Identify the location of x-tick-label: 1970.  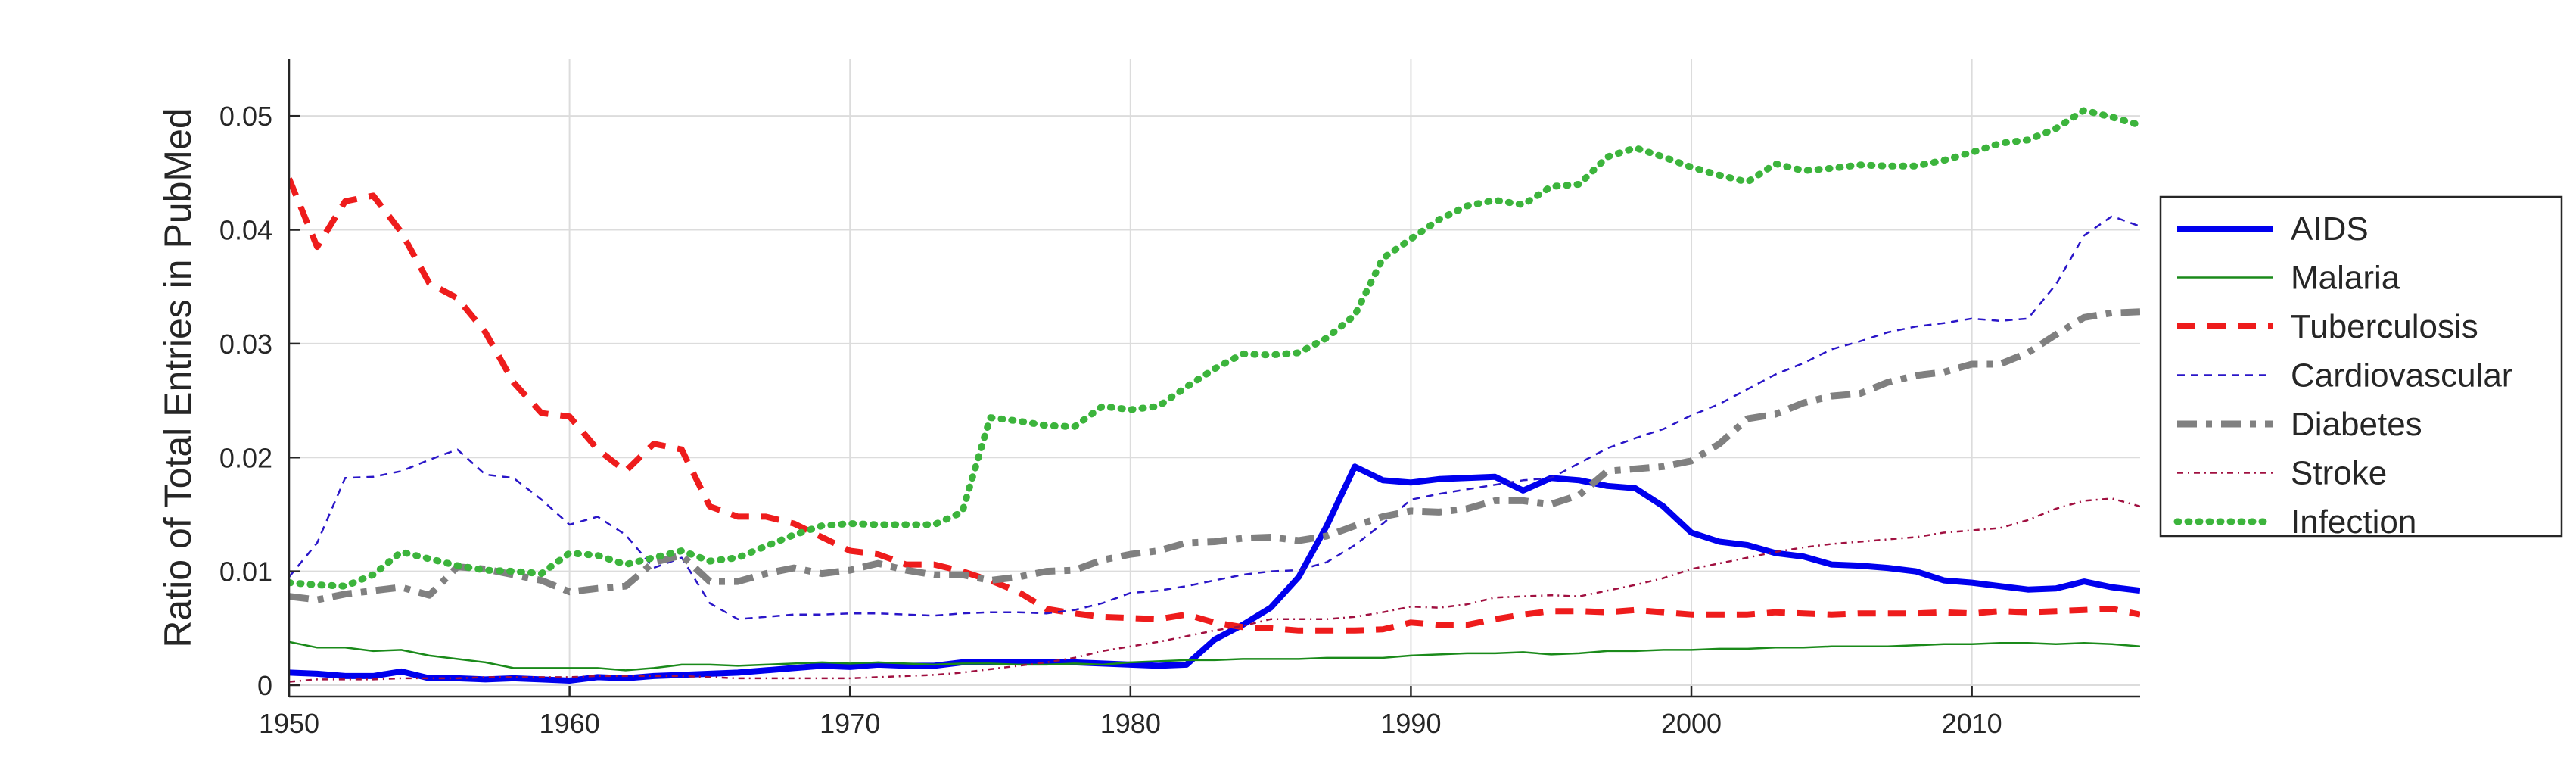
(850, 723).